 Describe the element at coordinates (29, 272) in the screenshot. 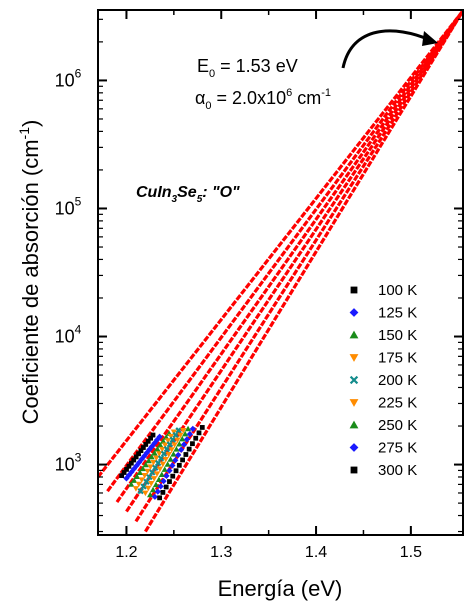

I see `y-axis-title: Coeficiente de absorción (cm-1)` at that location.